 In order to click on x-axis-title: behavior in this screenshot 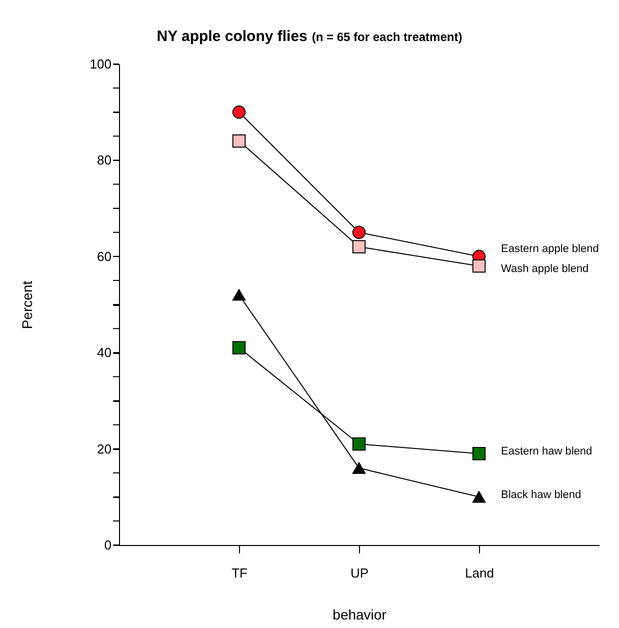, I will do `click(359, 614)`.